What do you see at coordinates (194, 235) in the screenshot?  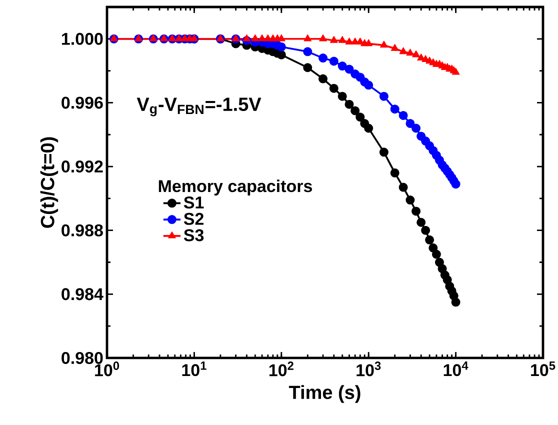 I see `legend-label: S3` at bounding box center [194, 235].